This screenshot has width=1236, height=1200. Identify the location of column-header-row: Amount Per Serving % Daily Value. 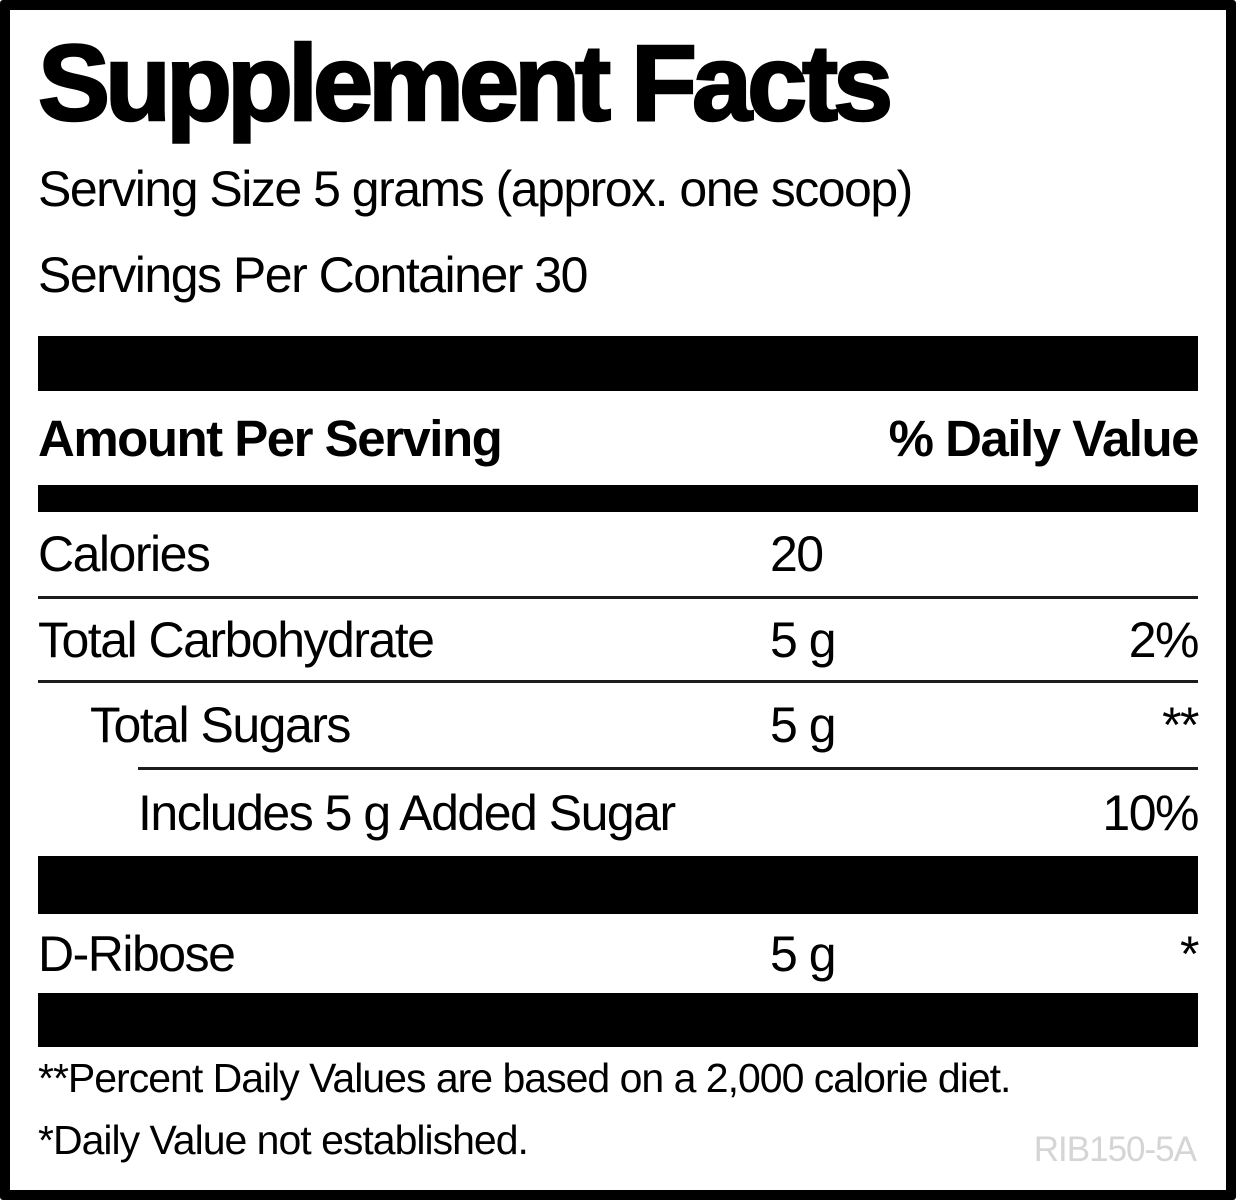
(619, 438).